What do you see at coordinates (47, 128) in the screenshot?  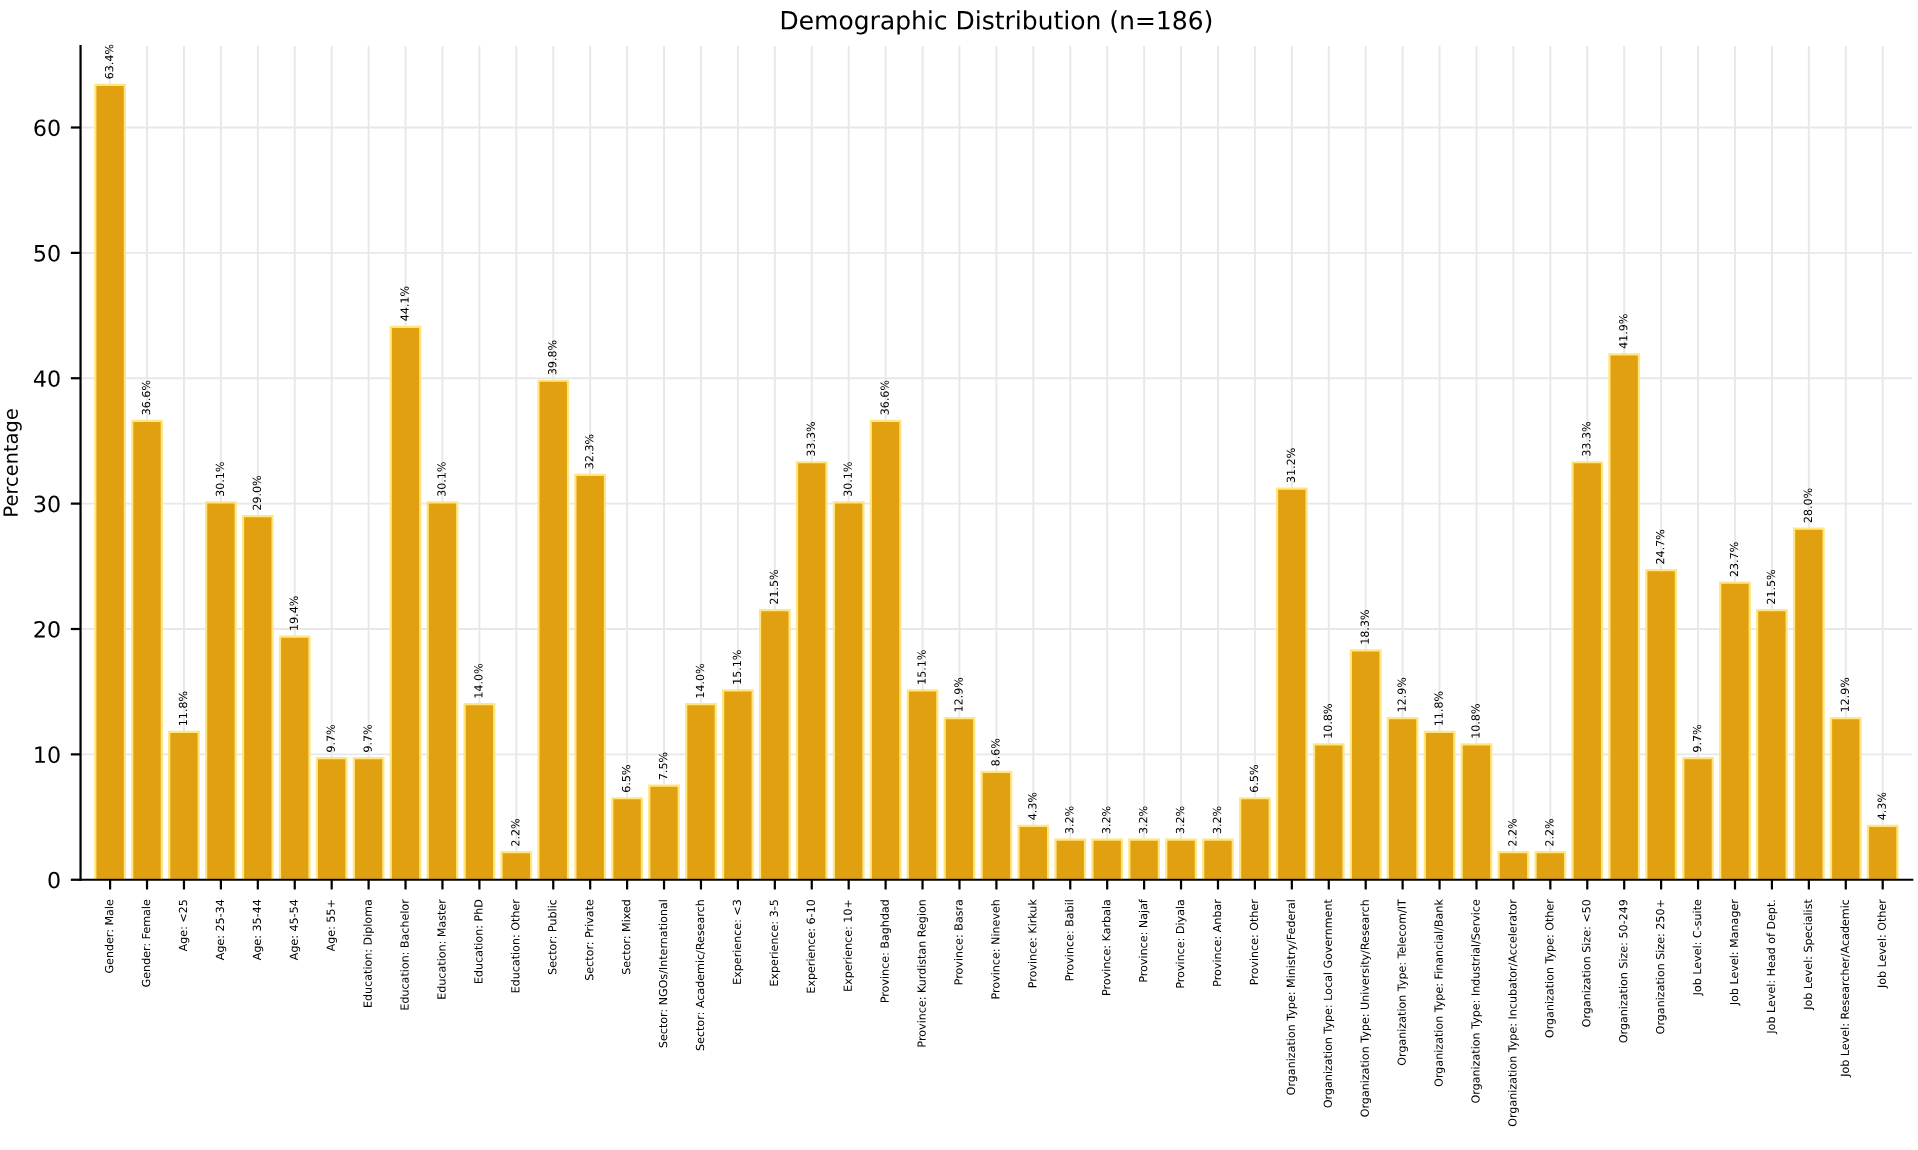 I see `y-tick-label: 60` at bounding box center [47, 128].